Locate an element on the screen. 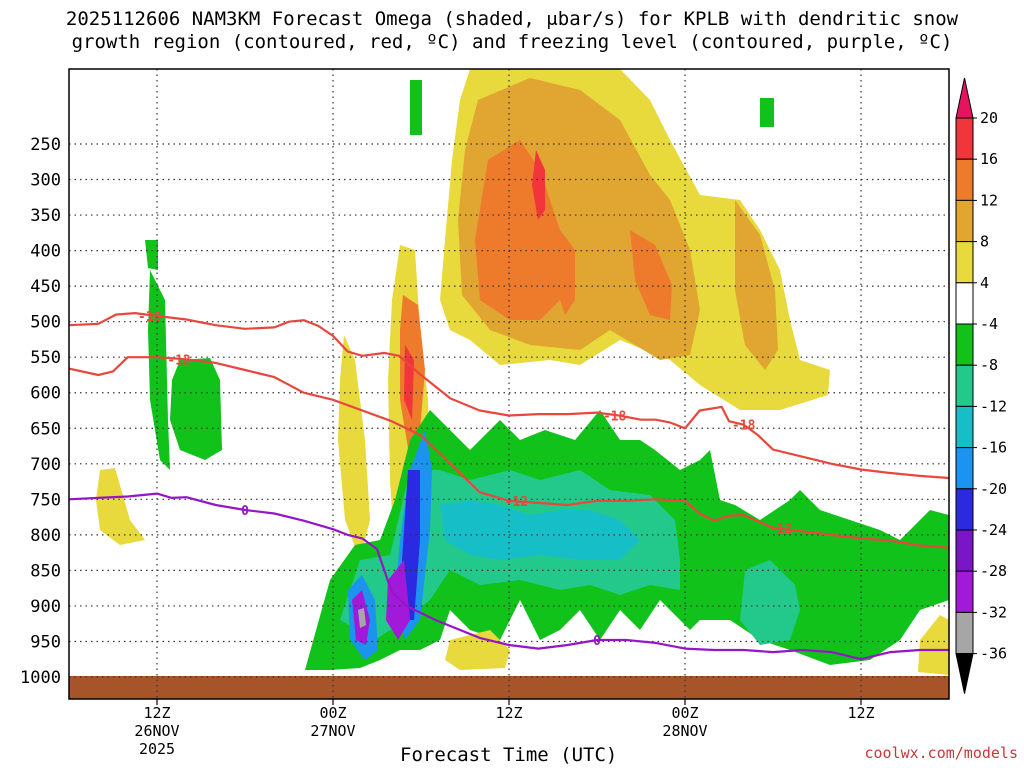 This screenshot has height=768, width=1024. colorbar-label: -28 is located at coordinates (993, 571).